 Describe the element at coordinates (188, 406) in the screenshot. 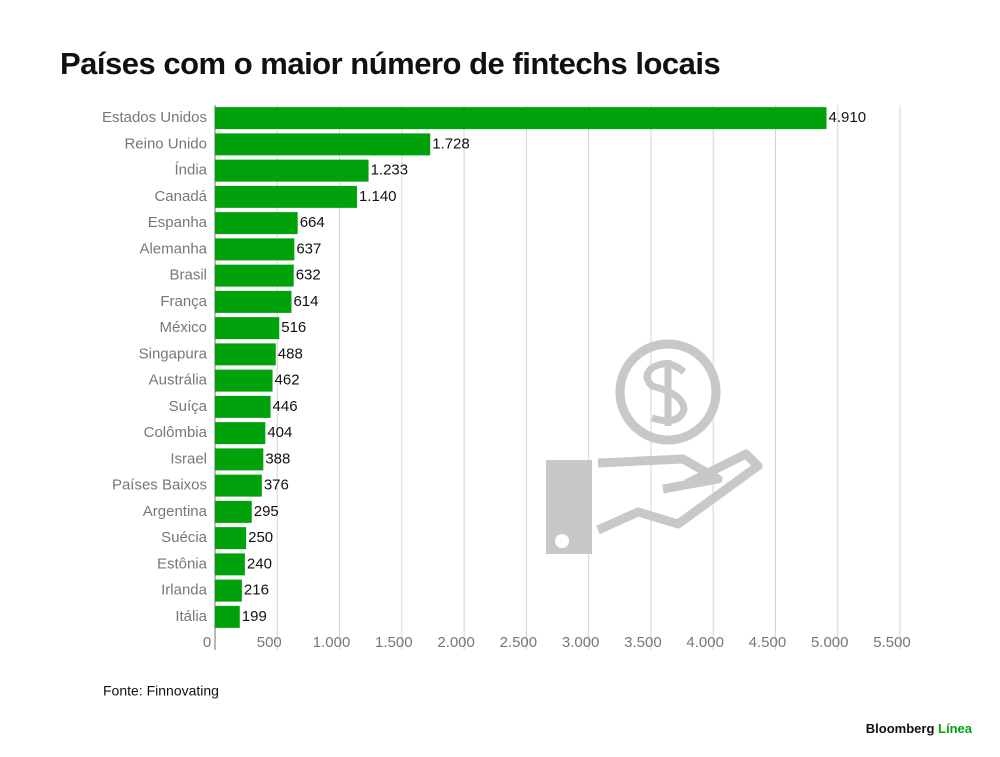

I see `y-tick-label: Suíça` at that location.